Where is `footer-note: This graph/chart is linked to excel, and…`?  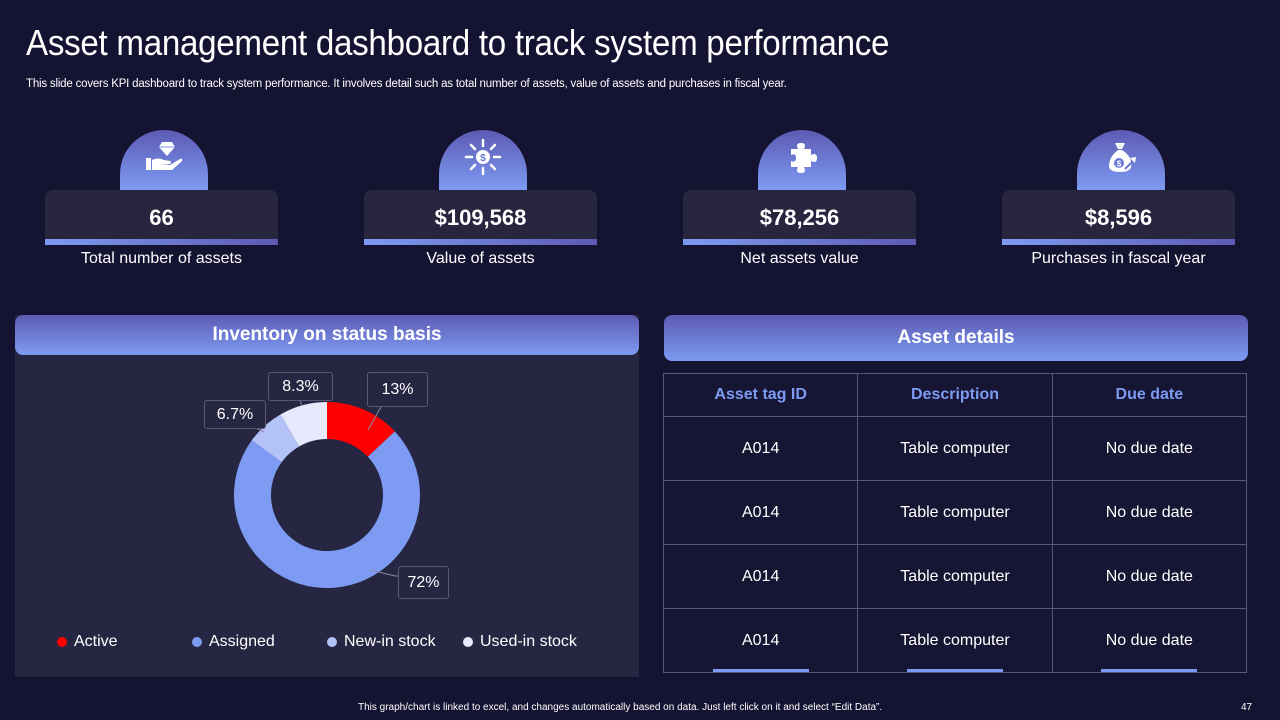
footer-note: This graph/chart is linked to excel, and… is located at coordinates (620, 707).